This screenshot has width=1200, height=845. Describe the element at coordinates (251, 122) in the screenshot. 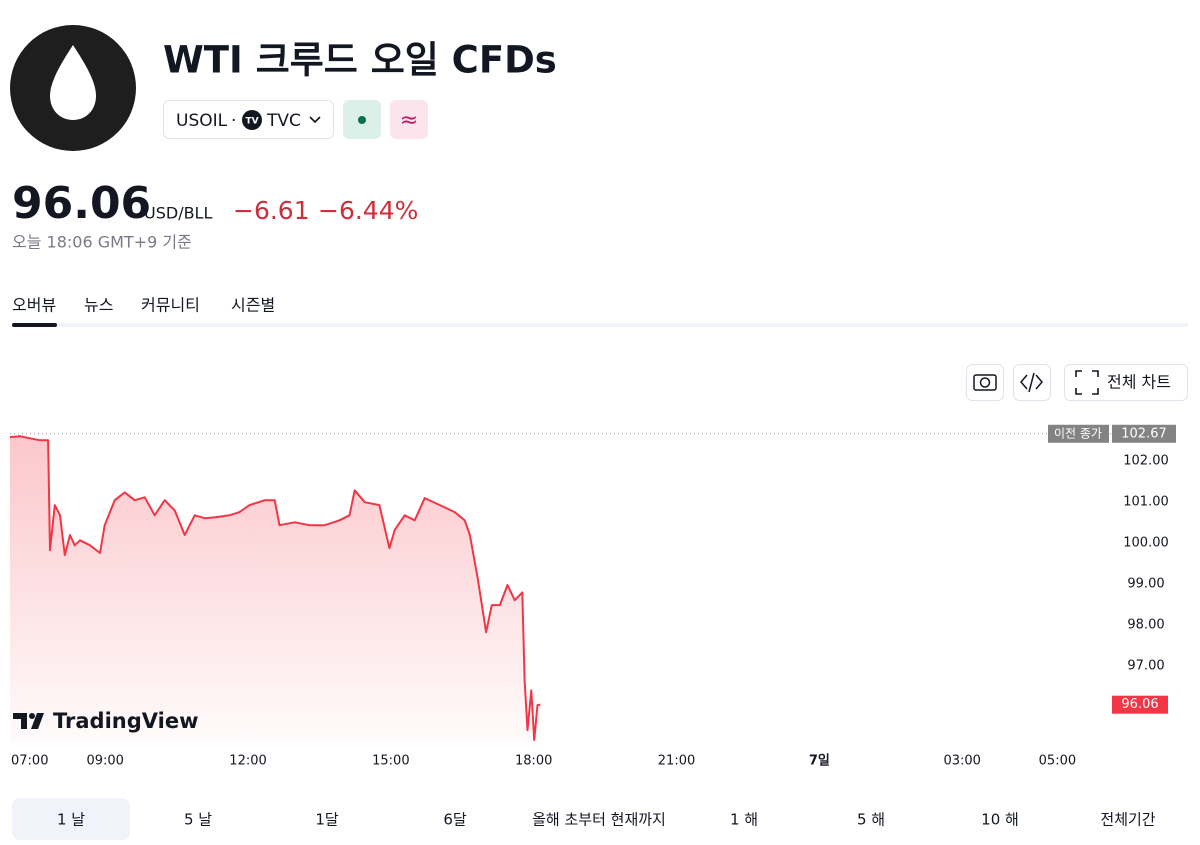

I see `svg-text: TV` at that location.